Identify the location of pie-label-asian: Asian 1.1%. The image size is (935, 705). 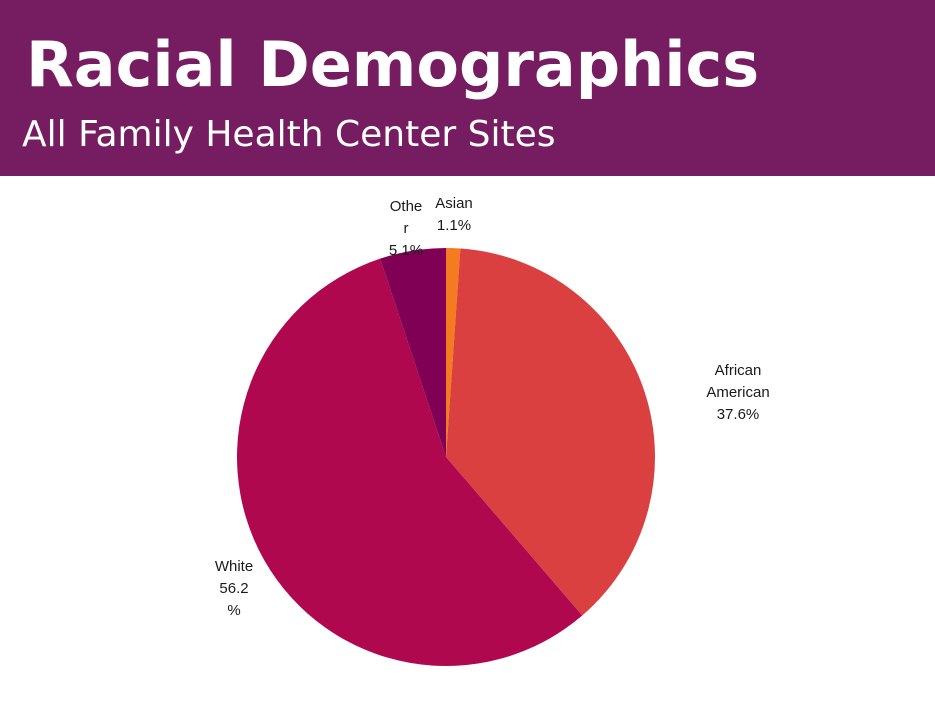
(454, 214).